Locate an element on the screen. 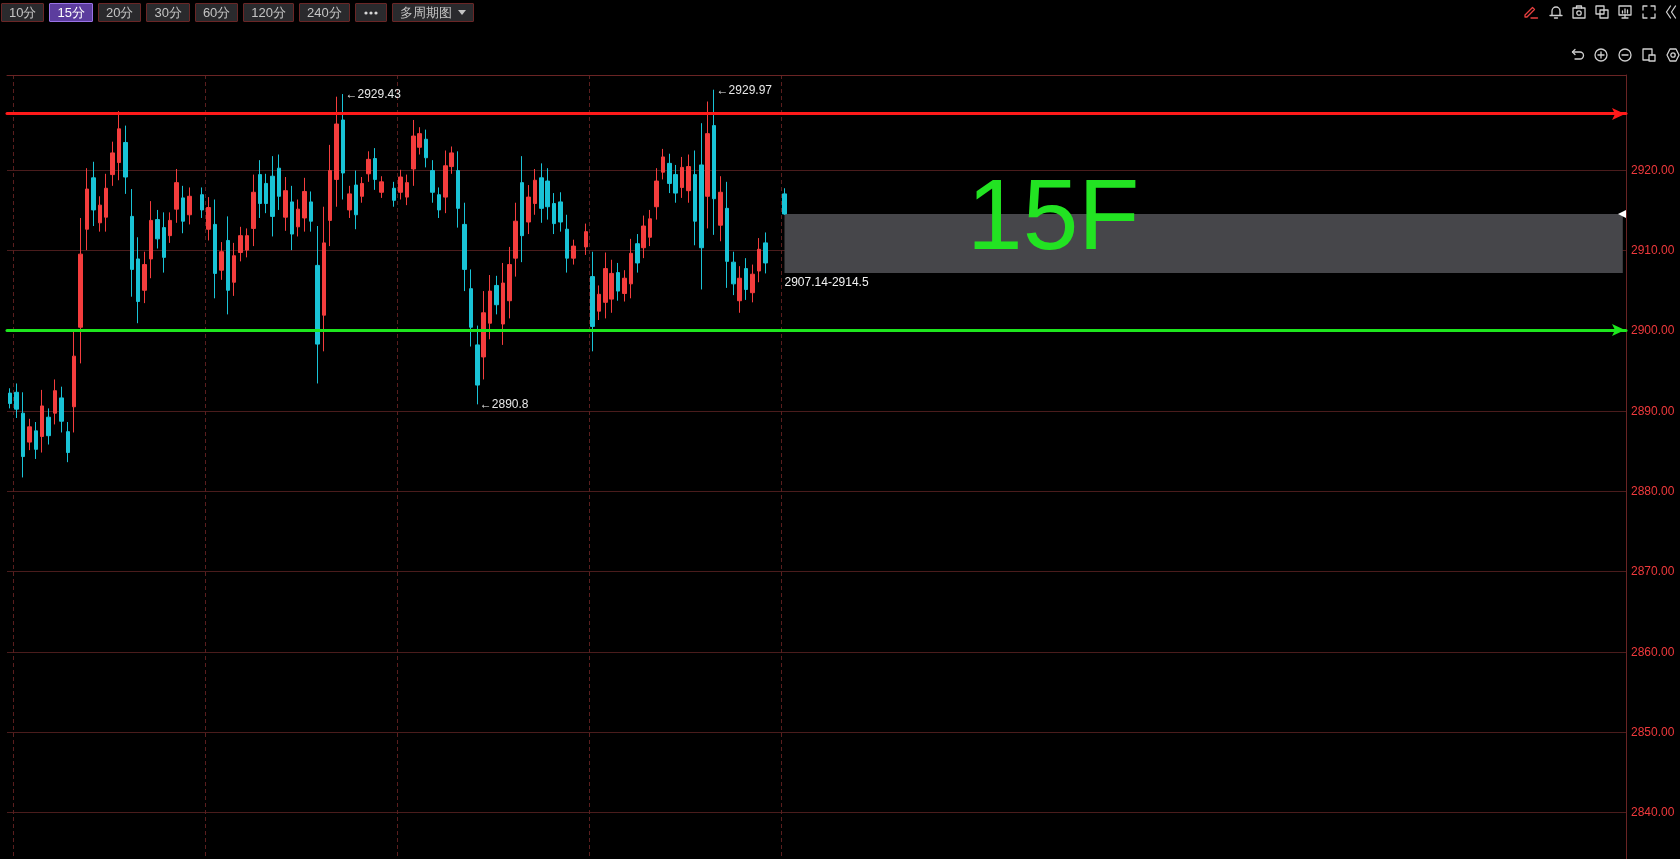 This screenshot has width=1680, height=859. y-tick-label: 2850.00 is located at coordinates (1653, 732).